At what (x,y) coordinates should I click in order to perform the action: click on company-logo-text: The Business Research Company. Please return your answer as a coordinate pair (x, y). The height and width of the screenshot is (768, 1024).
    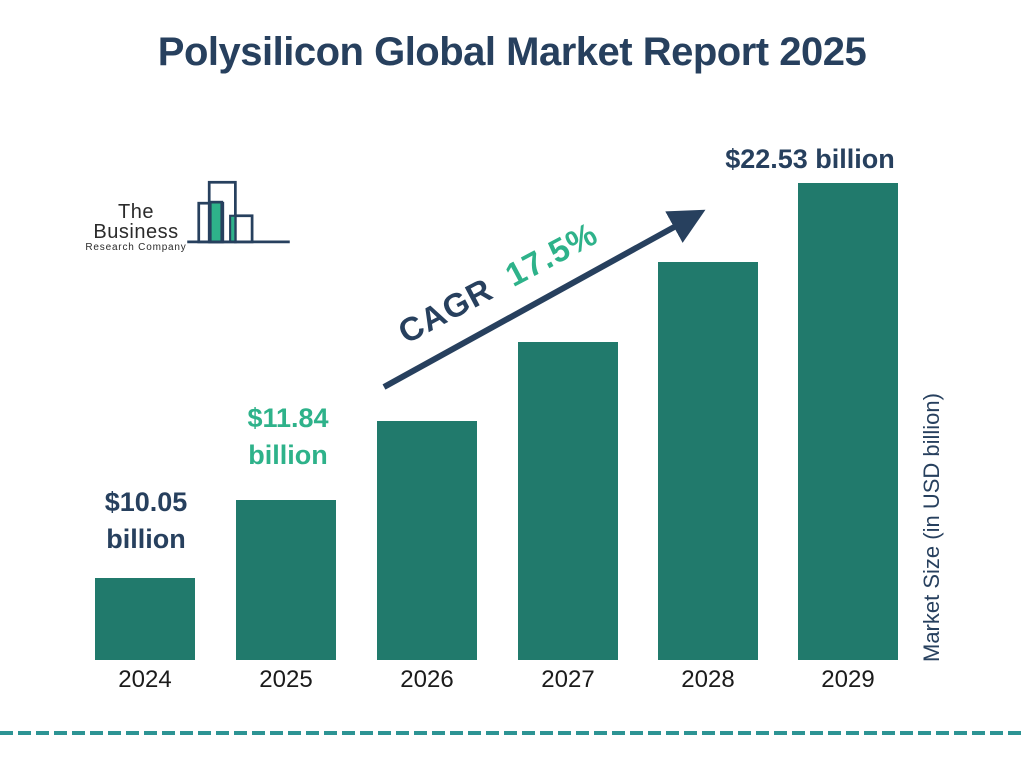
    Looking at the image, I should click on (136, 227).